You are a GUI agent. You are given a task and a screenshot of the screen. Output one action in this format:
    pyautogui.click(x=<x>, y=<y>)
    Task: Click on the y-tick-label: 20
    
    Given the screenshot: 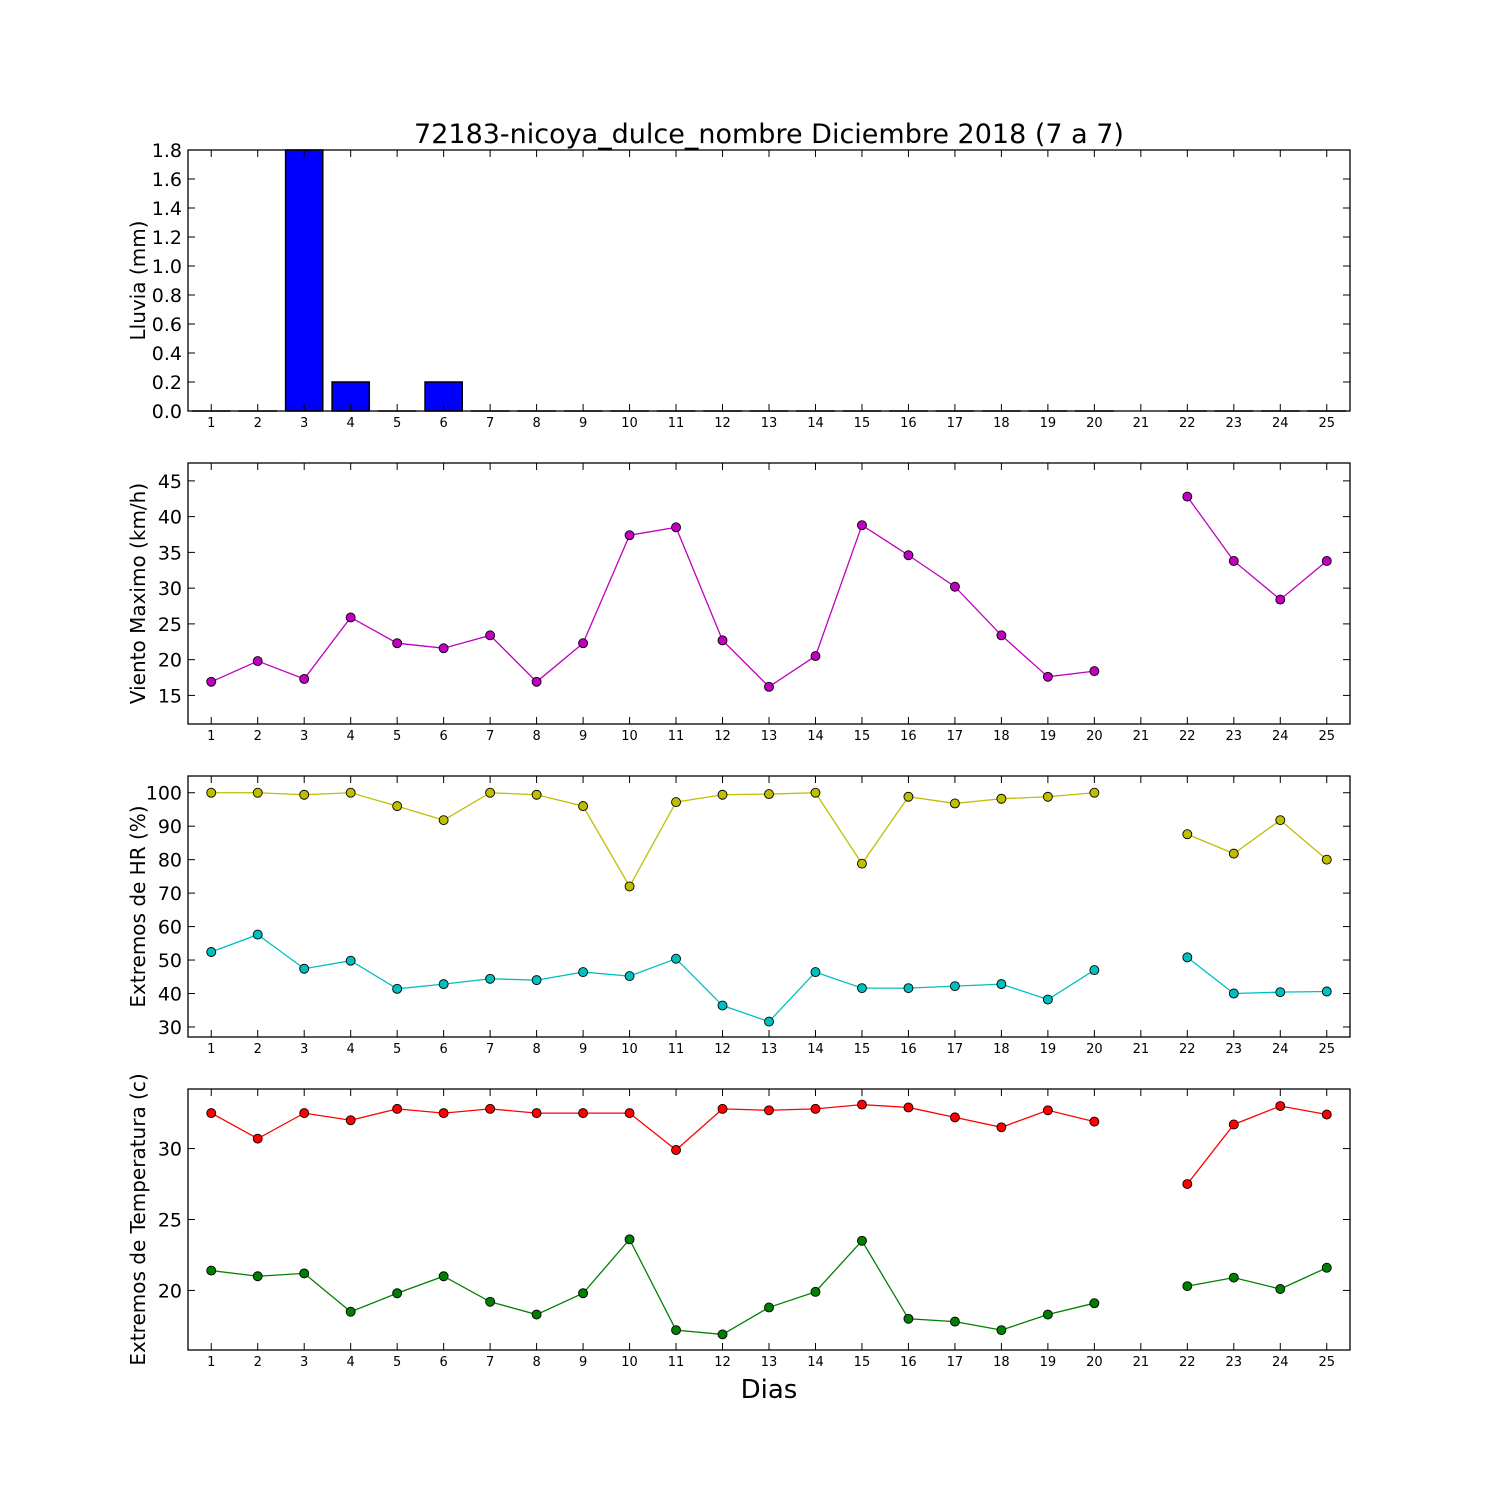 What is the action you would take?
    pyautogui.click(x=170, y=661)
    